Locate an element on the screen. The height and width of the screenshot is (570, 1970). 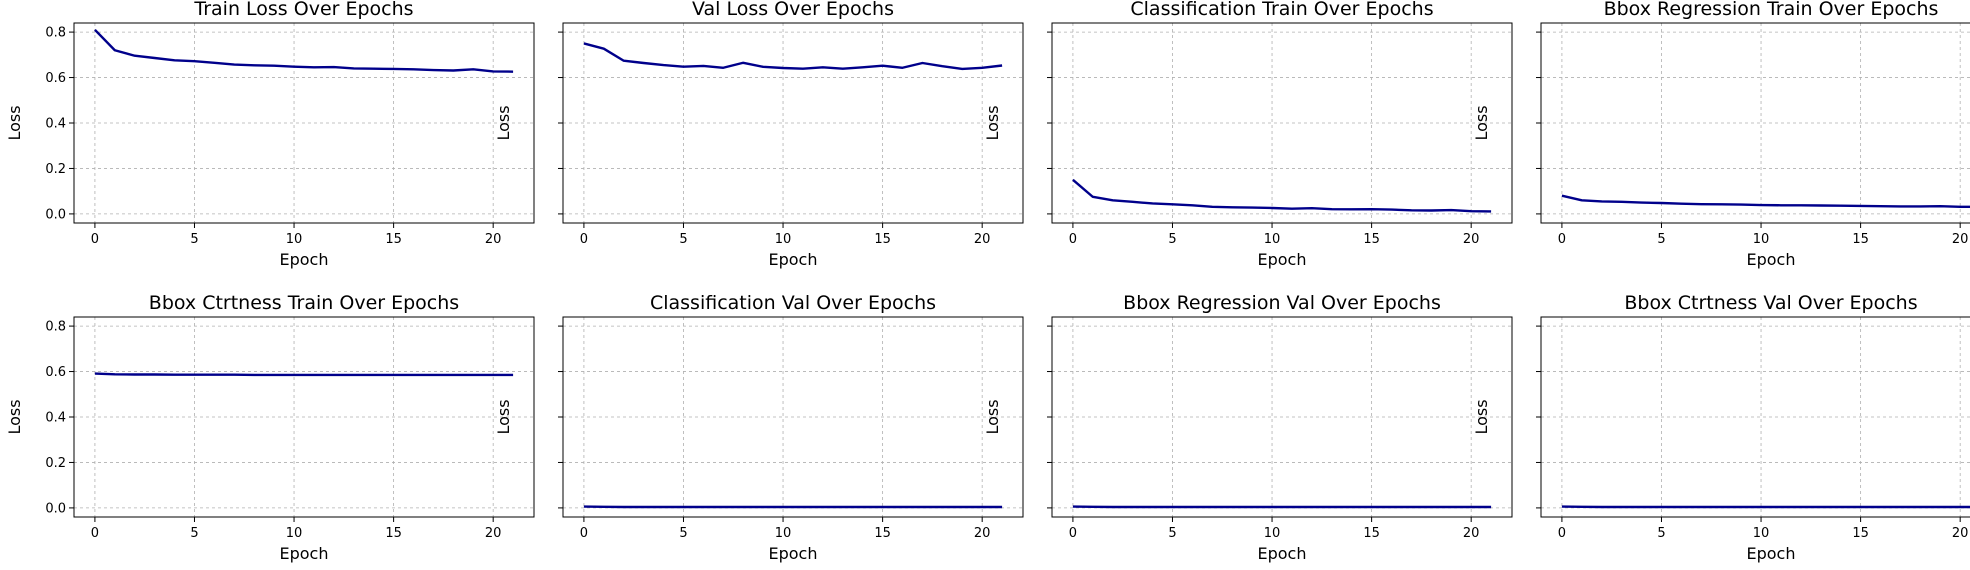
chart-title: Classification Train Over Epochs is located at coordinates (1281, 10).